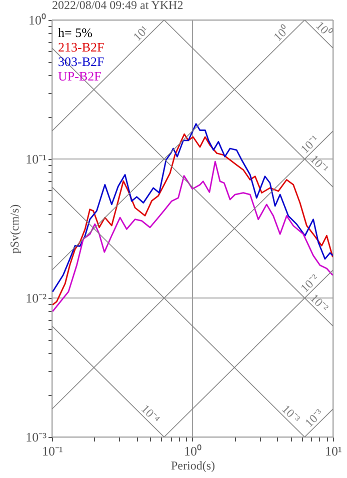 The height and width of the screenshot is (478, 347). I want to click on text: UP-B2F, so click(80, 76).